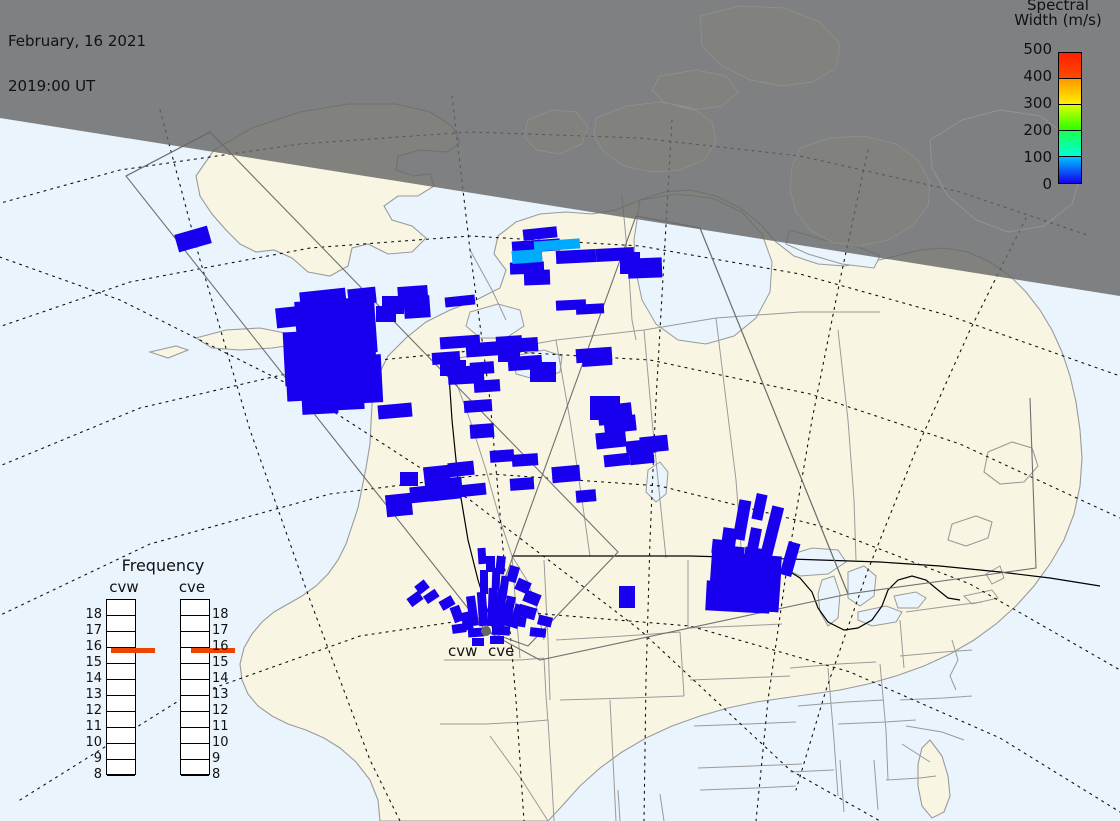 This screenshot has height=821, width=1120. What do you see at coordinates (619, 805) in the screenshot?
I see `border-state-az-nm` at bounding box center [619, 805].